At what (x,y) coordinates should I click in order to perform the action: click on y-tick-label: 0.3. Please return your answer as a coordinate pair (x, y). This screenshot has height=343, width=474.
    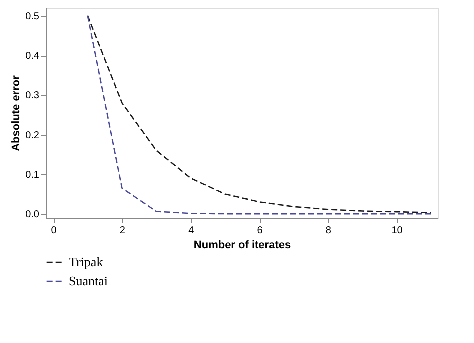
    Looking at the image, I should click on (33, 96).